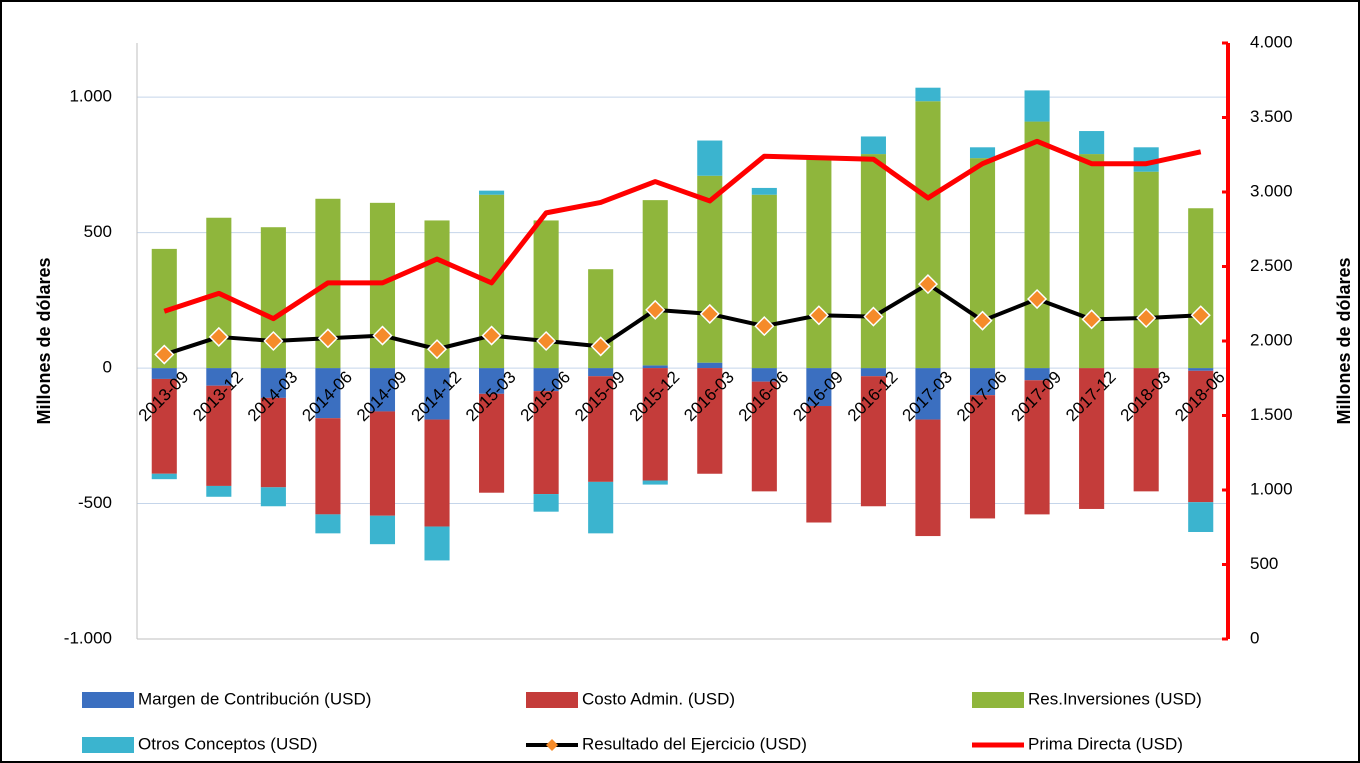 This screenshot has height=763, width=1360. Describe the element at coordinates (1271, 116) in the screenshot. I see `y2-tick-label: 3.500` at that location.